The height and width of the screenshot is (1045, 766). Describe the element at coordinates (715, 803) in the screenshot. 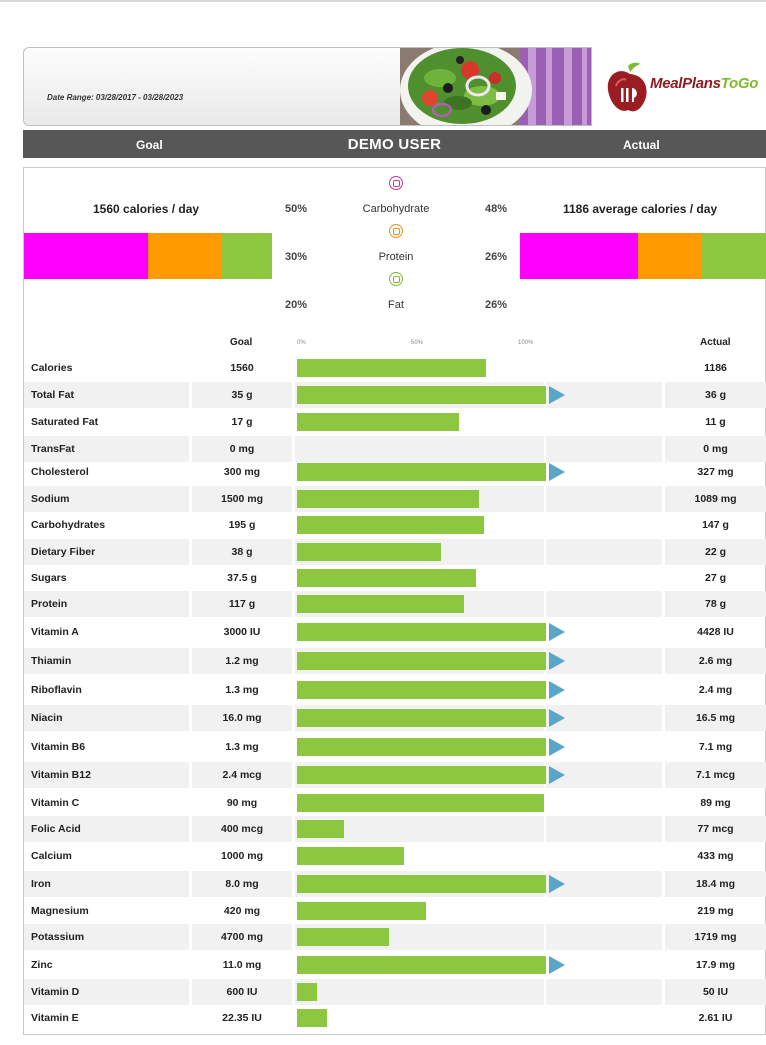

I see `nutrient-actual: 89 mg` at that location.